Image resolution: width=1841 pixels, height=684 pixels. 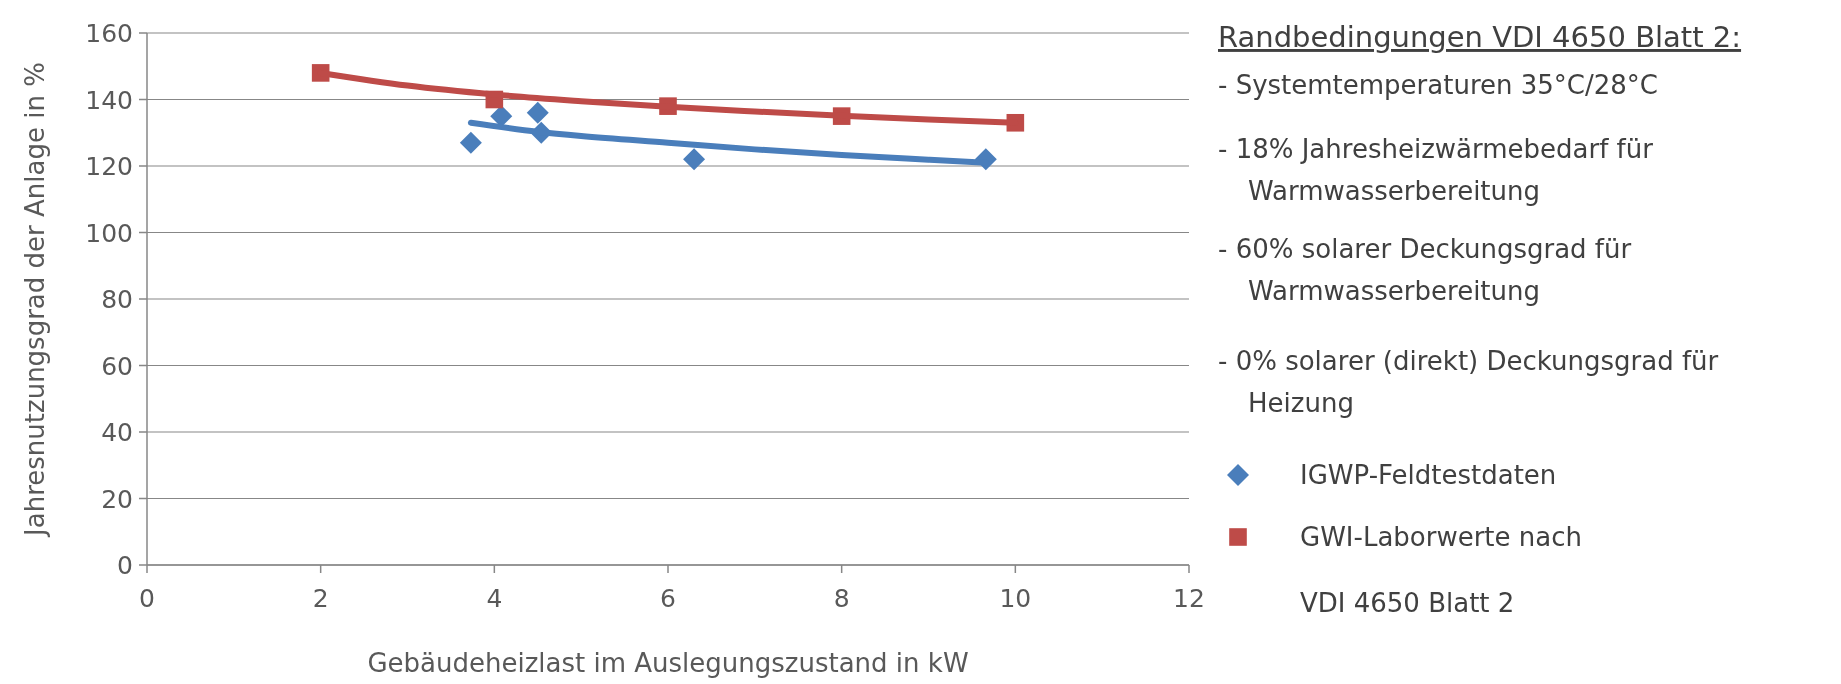 What do you see at coordinates (125, 565) in the screenshot?
I see `y-tick-label: 0` at bounding box center [125, 565].